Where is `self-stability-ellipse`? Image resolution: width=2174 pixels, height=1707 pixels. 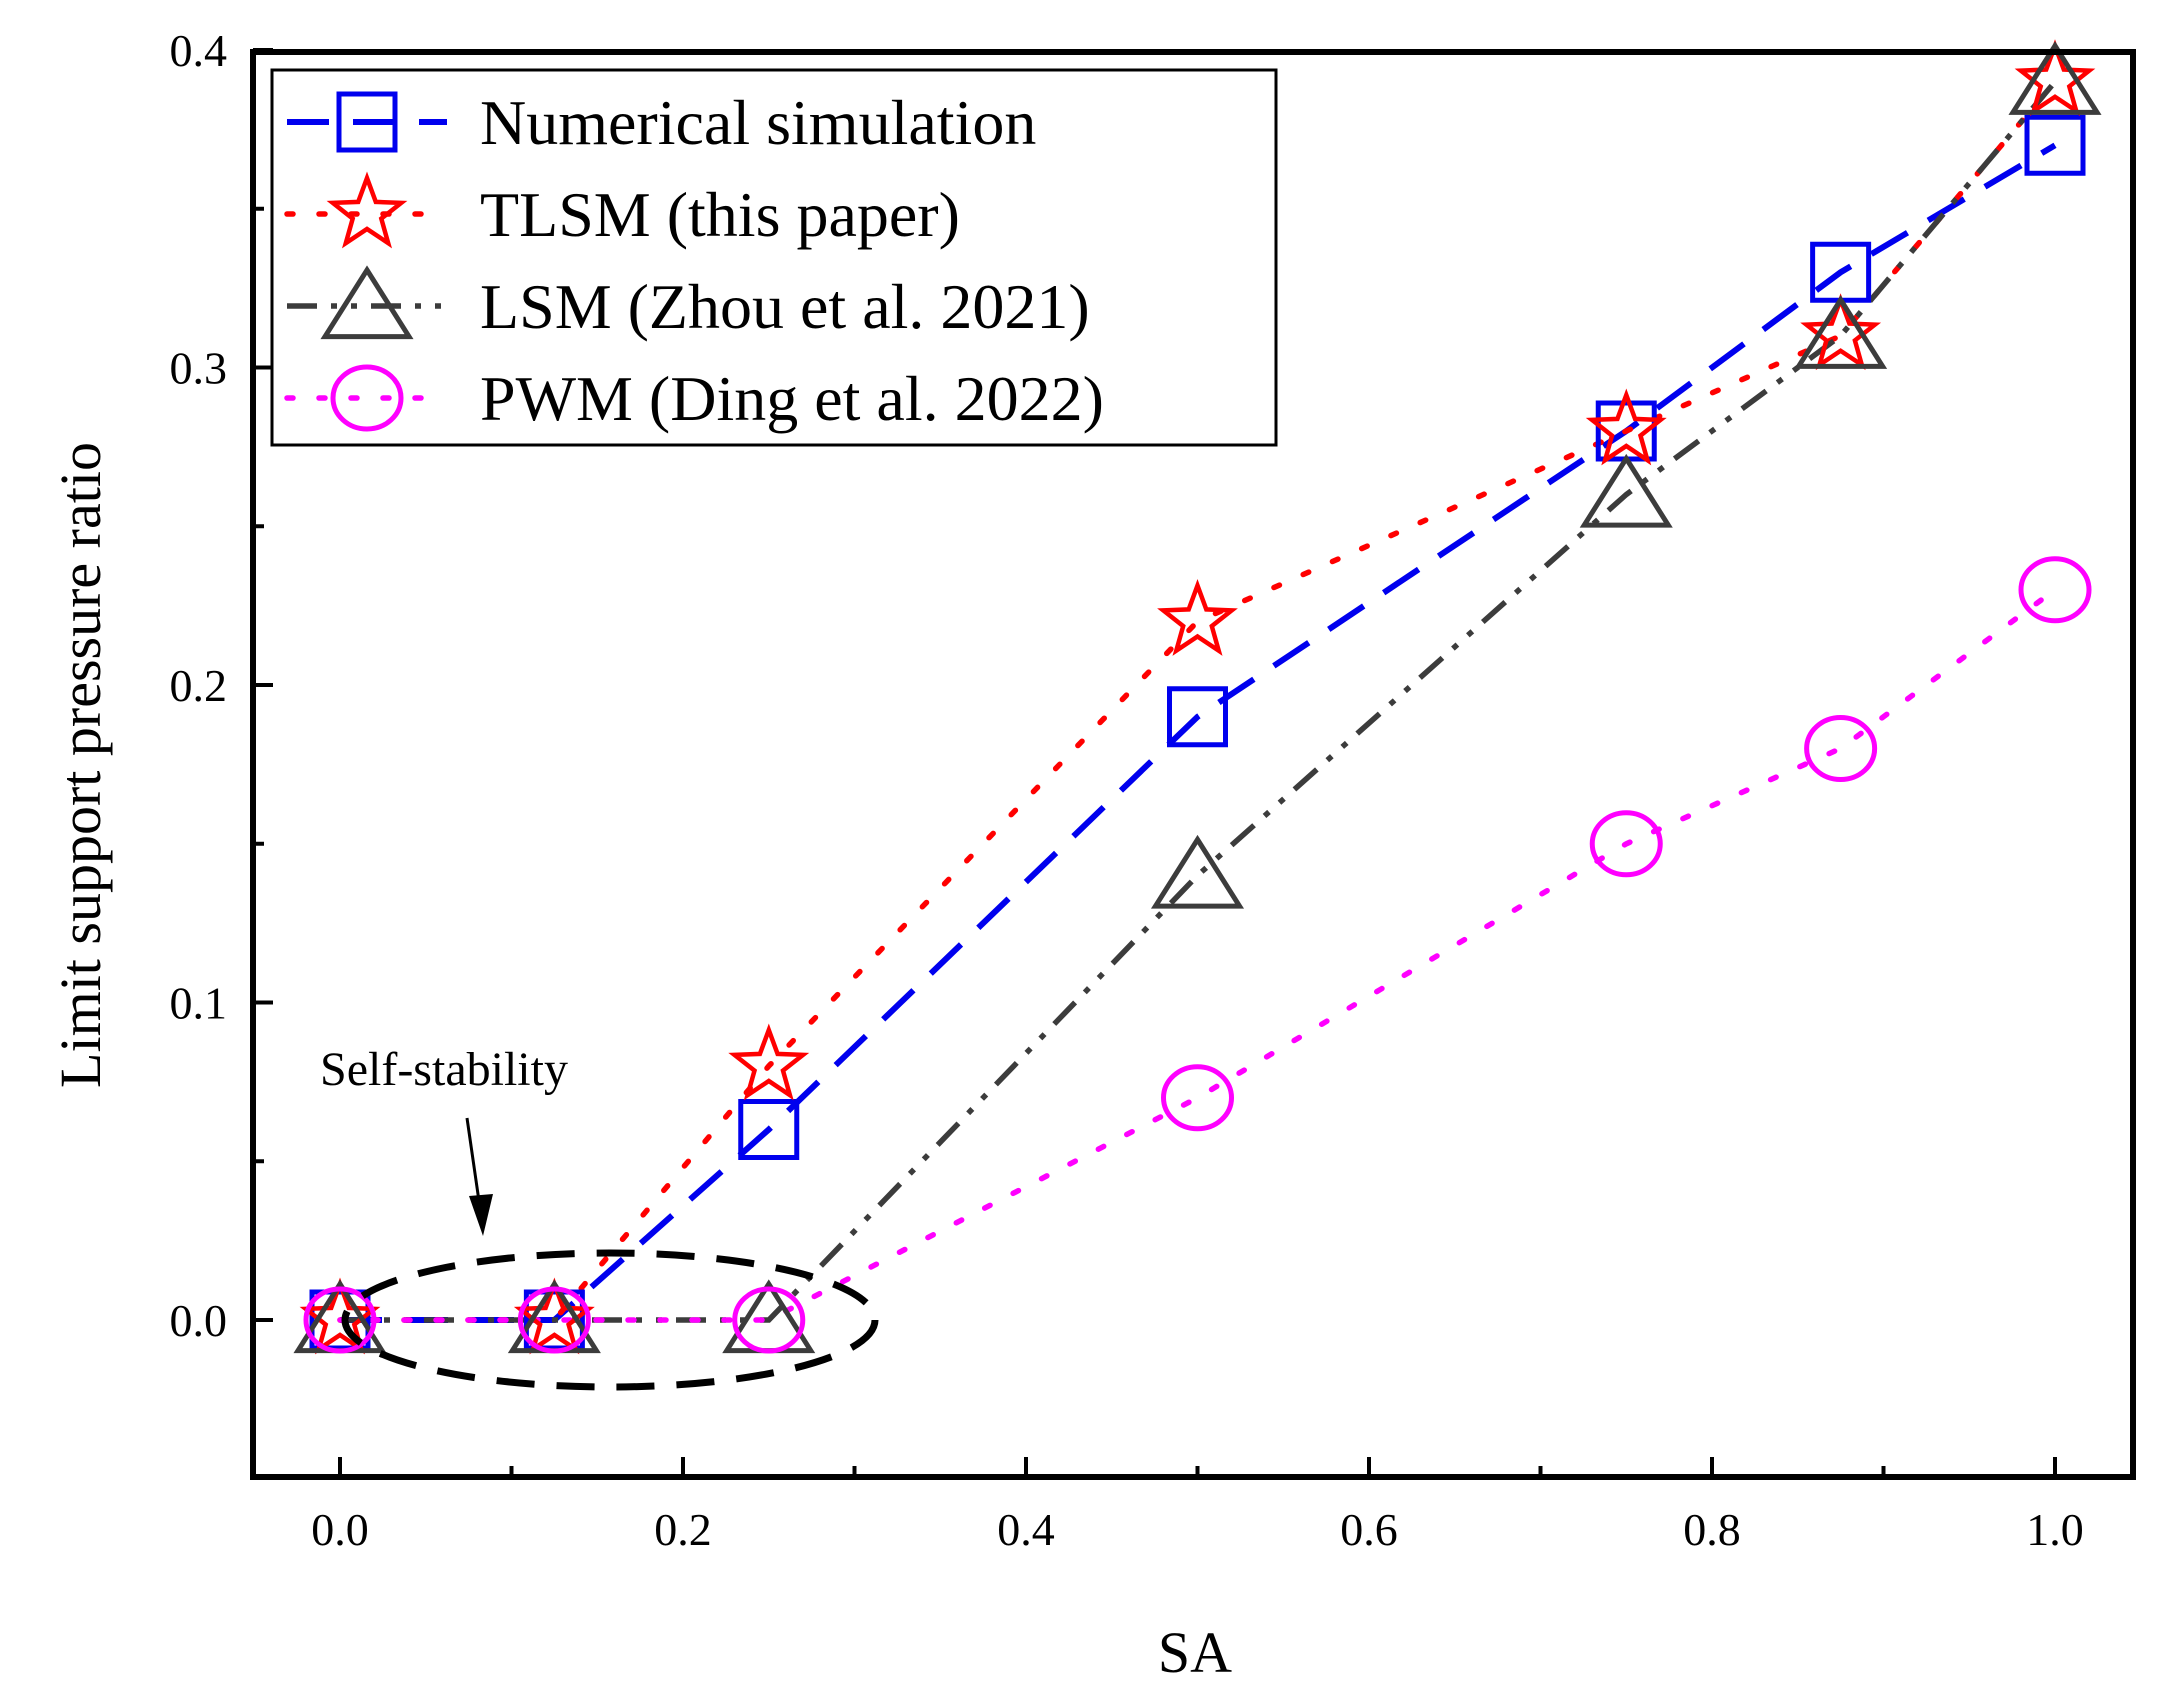 self-stability-ellipse is located at coordinates (610, 1320).